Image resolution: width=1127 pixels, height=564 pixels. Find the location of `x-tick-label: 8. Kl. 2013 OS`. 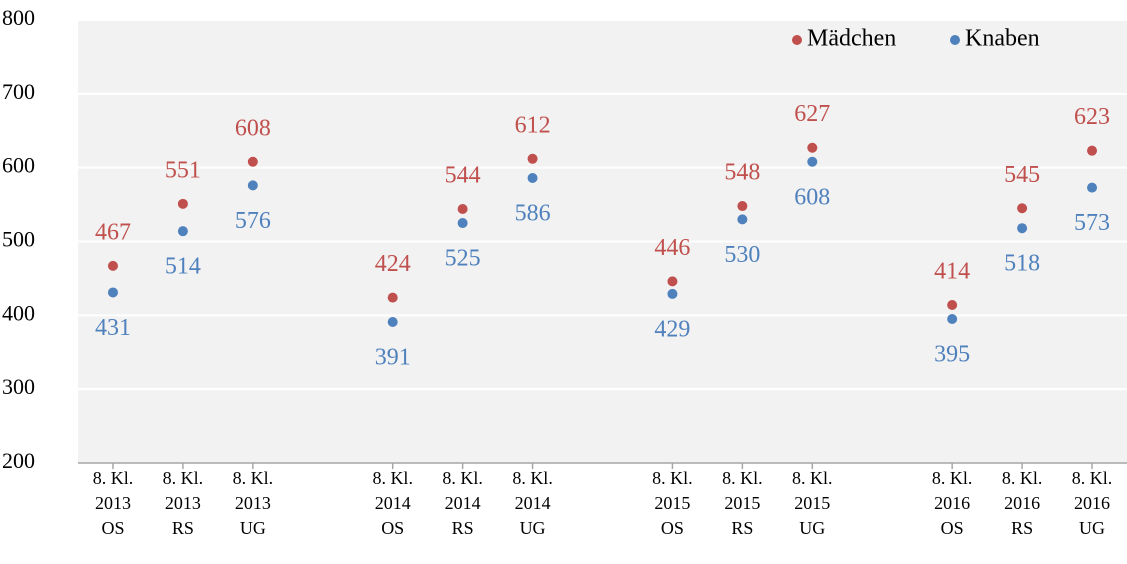

x-tick-label: 8. Kl. 2013 OS is located at coordinates (113, 503).